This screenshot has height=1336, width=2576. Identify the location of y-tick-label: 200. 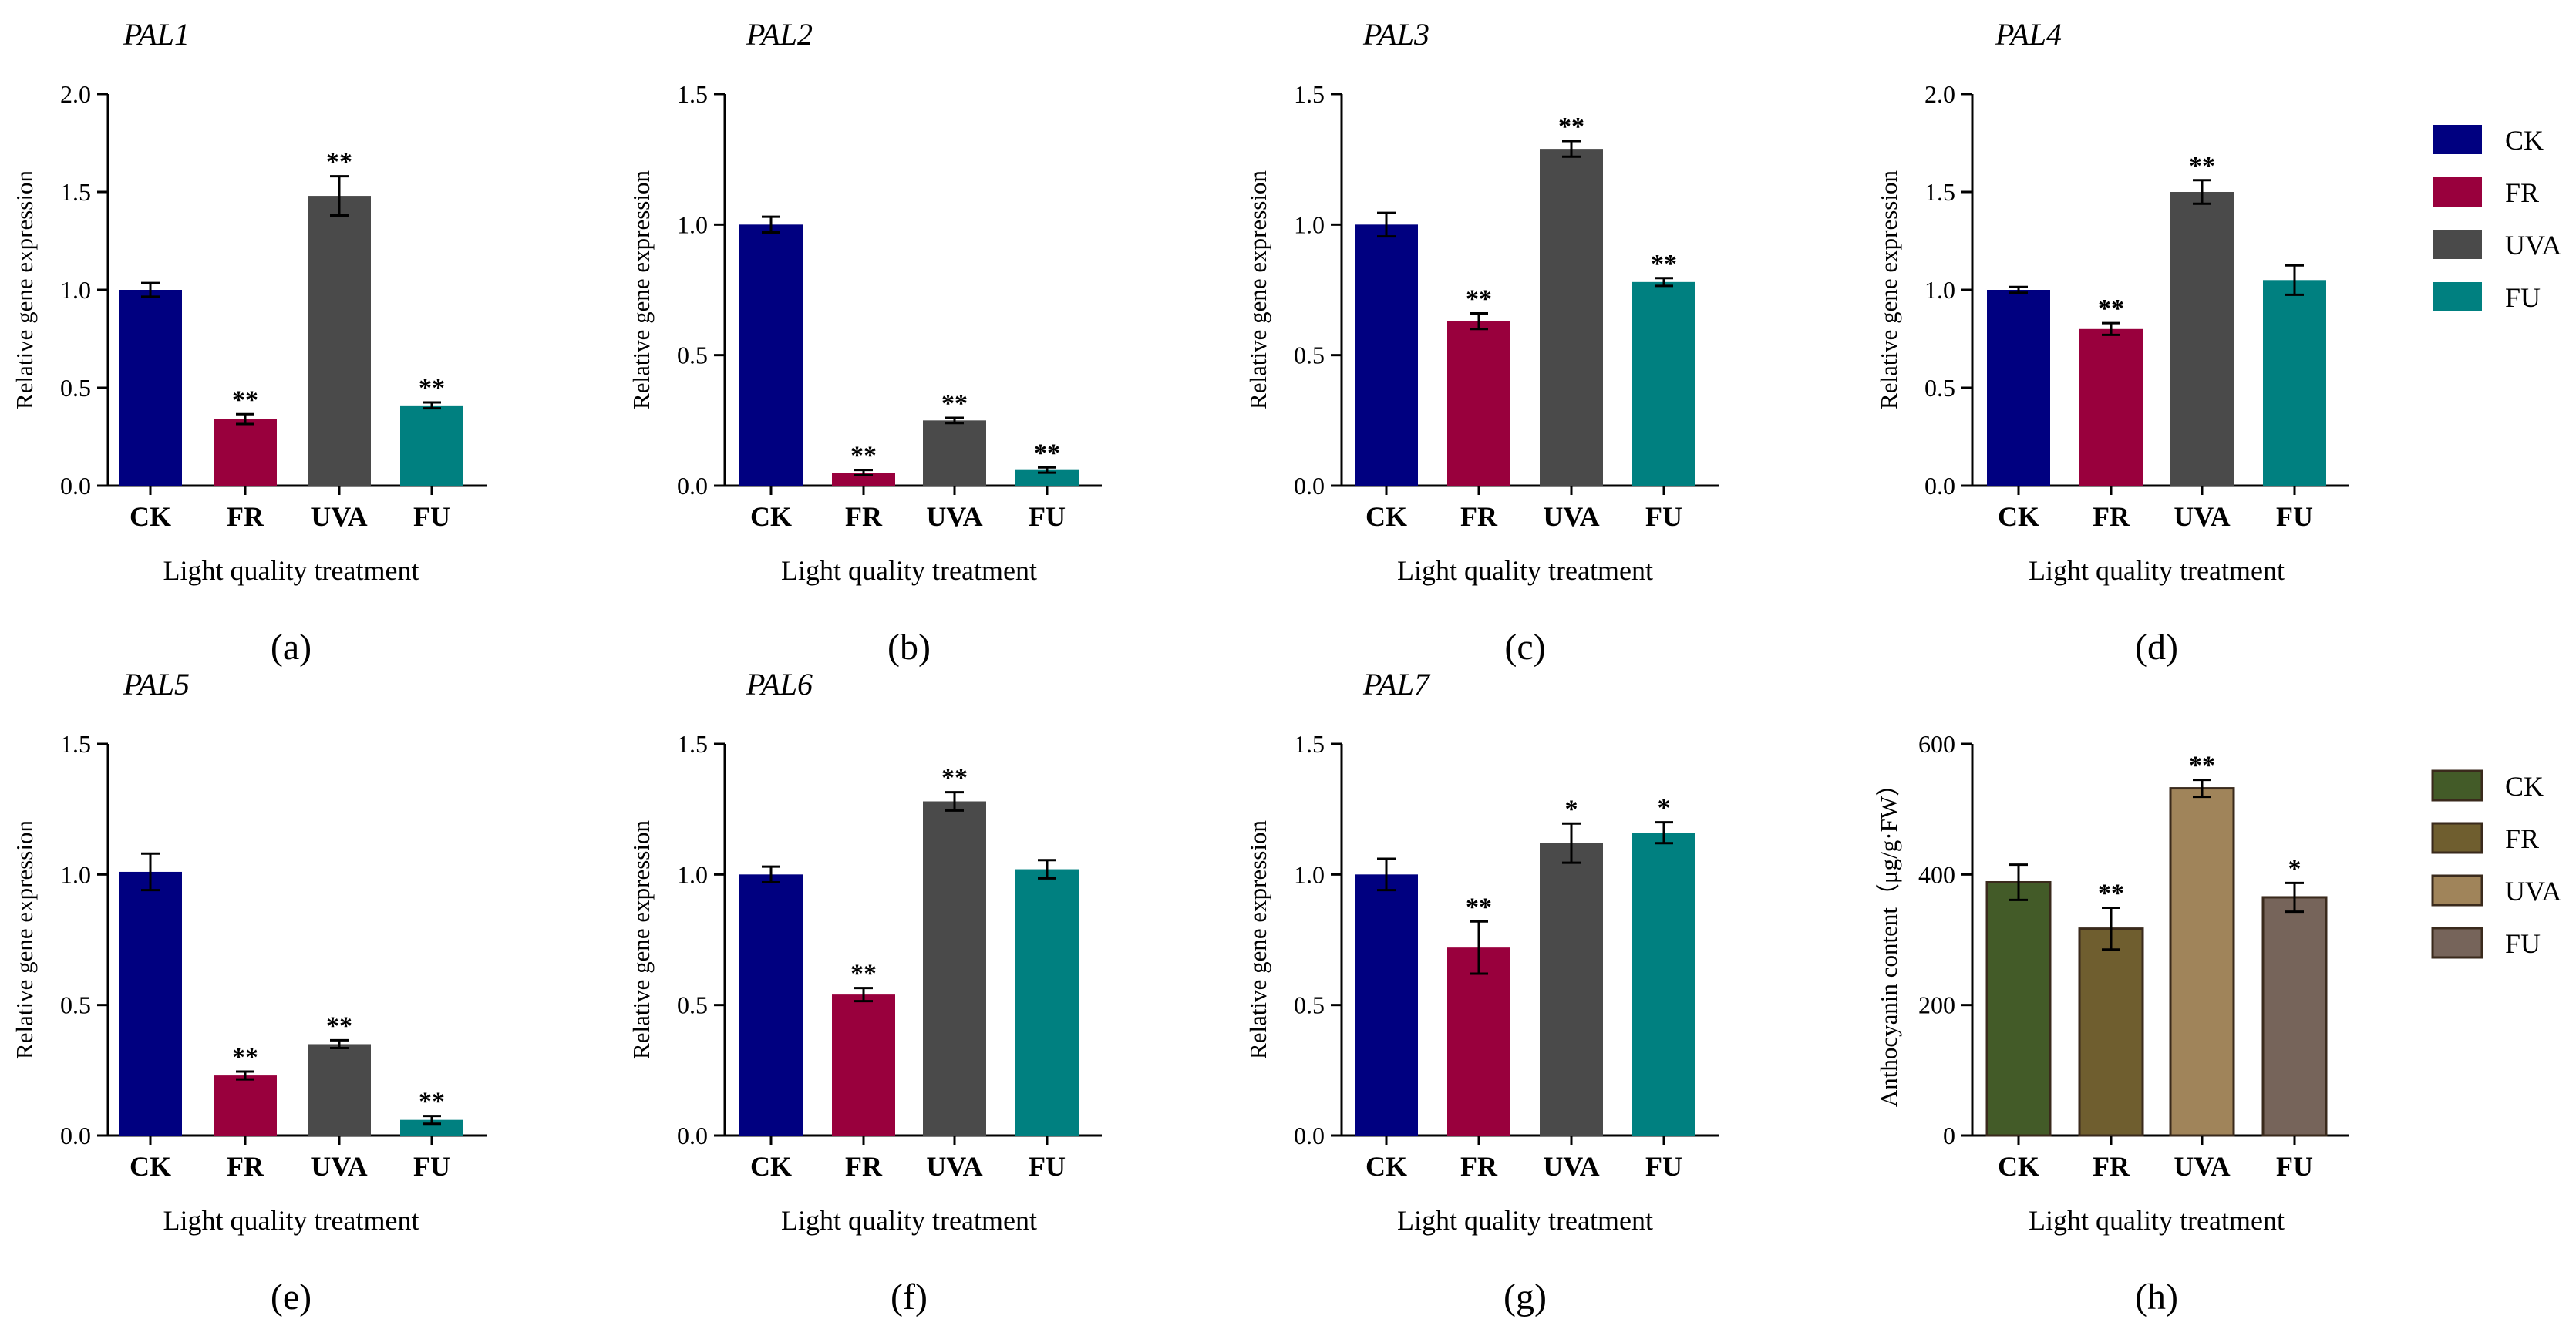
(1936, 1005).